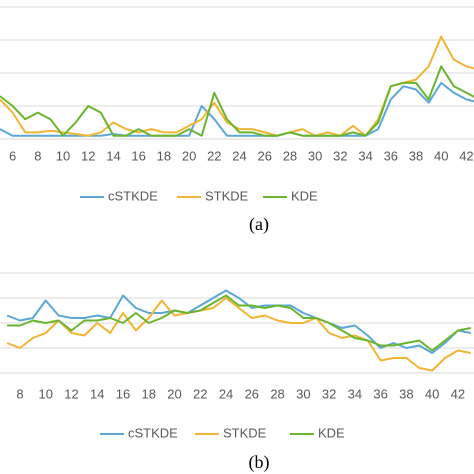 The width and height of the screenshot is (474, 474). I want to click on caption: (b), so click(259, 462).